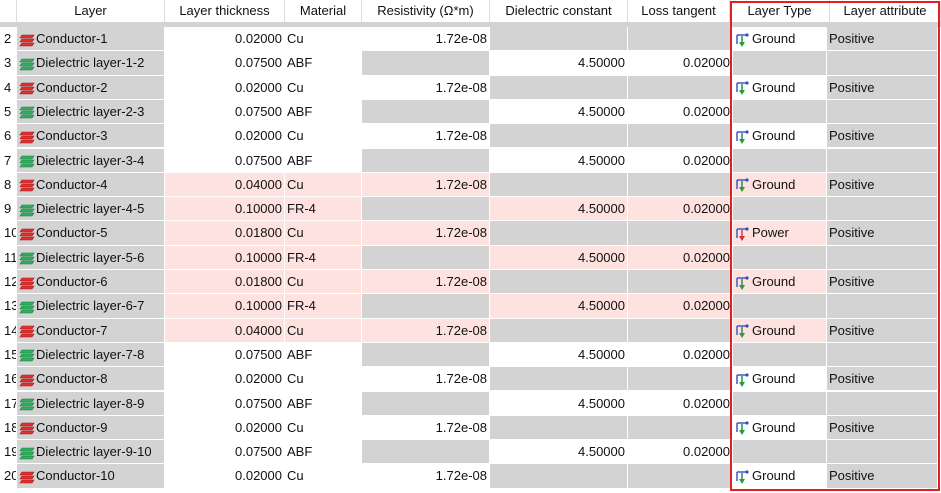  I want to click on layer-cell: Conductor-1, so click(91, 39).